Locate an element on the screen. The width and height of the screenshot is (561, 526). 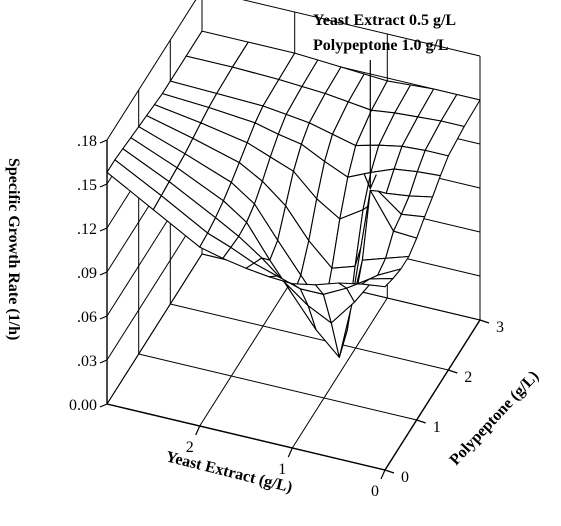
x-axis-line is located at coordinates (246, 437).